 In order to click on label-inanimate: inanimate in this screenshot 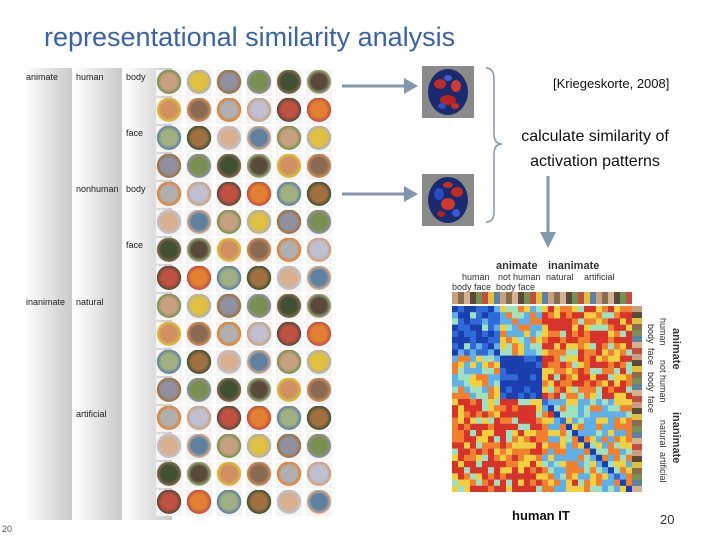, I will do `click(46, 302)`.